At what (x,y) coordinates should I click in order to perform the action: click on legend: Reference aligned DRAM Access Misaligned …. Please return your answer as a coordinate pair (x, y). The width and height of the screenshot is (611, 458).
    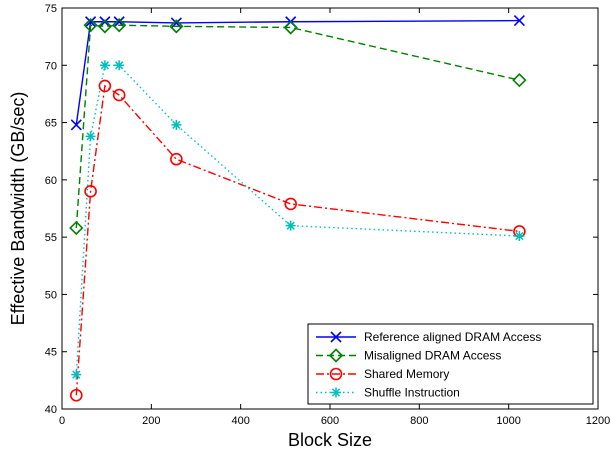
    Looking at the image, I should click on (450, 364).